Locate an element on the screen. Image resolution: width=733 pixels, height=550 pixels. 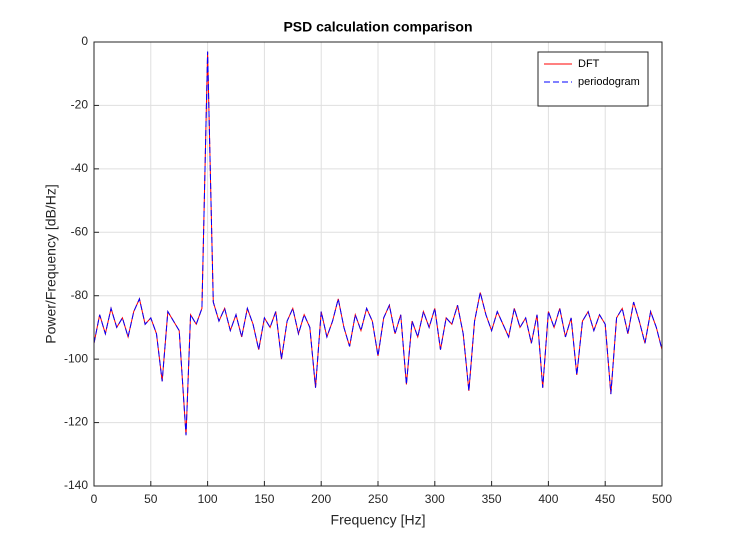
legend-label: DFT is located at coordinates (589, 64).